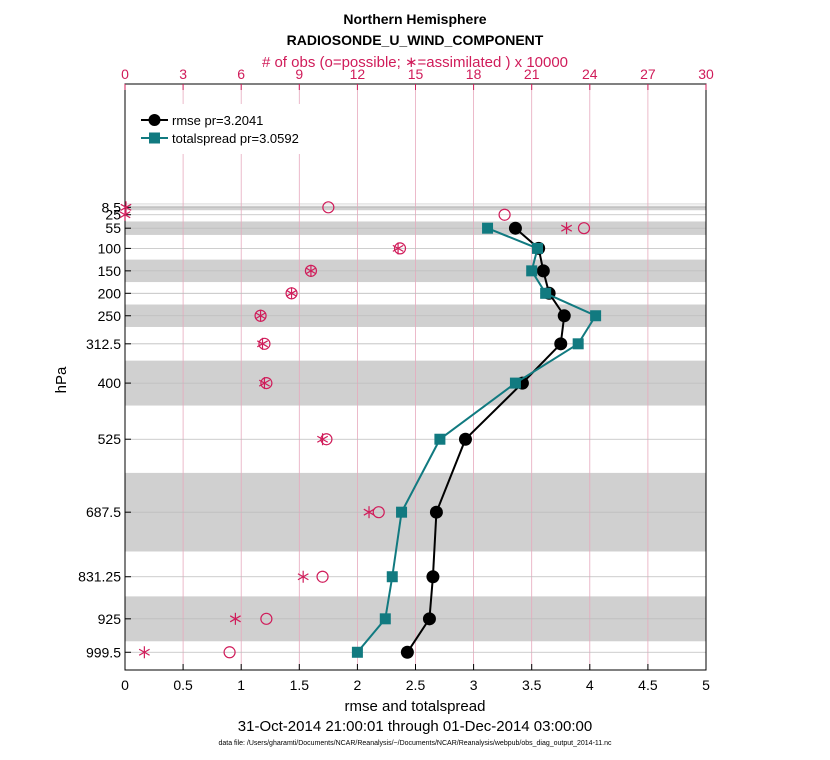 The width and height of the screenshot is (830, 760). Describe the element at coordinates (706, 685) in the screenshot. I see `bottom-tick-label: 5` at that location.